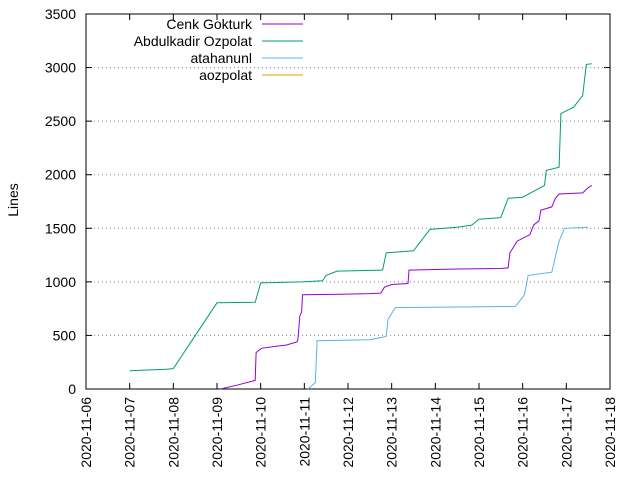  Describe the element at coordinates (523, 432) in the screenshot. I see `x-tick-label: 2020-11-16` at that location.